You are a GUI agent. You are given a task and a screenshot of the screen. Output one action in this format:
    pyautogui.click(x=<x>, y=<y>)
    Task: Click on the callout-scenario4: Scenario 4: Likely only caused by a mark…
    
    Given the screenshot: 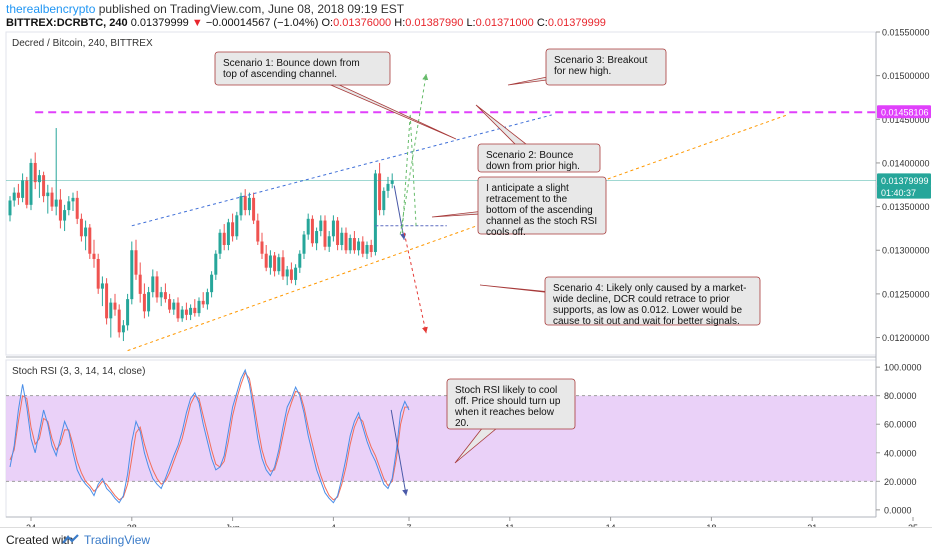 What is the action you would take?
    pyautogui.click(x=620, y=301)
    